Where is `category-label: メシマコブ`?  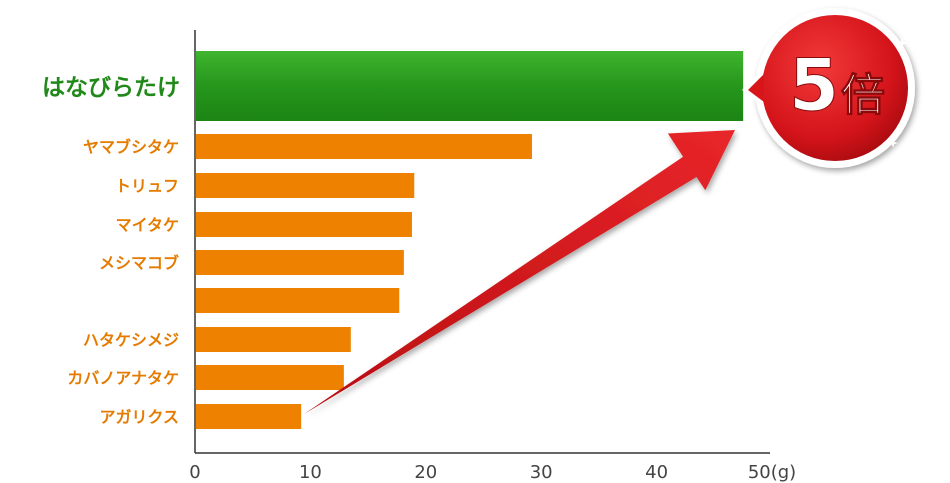 category-label: メシマコブ is located at coordinates (139, 263).